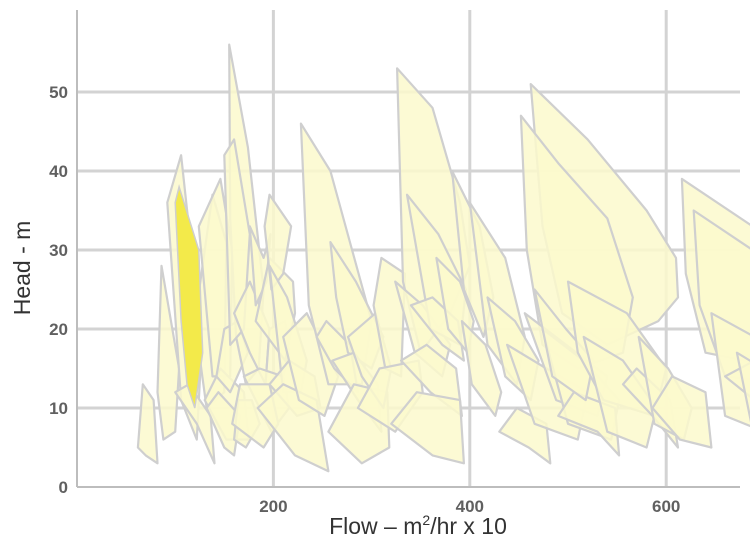 The width and height of the screenshot is (750, 543). I want to click on y-tick-label-20: 20, so click(58, 329).